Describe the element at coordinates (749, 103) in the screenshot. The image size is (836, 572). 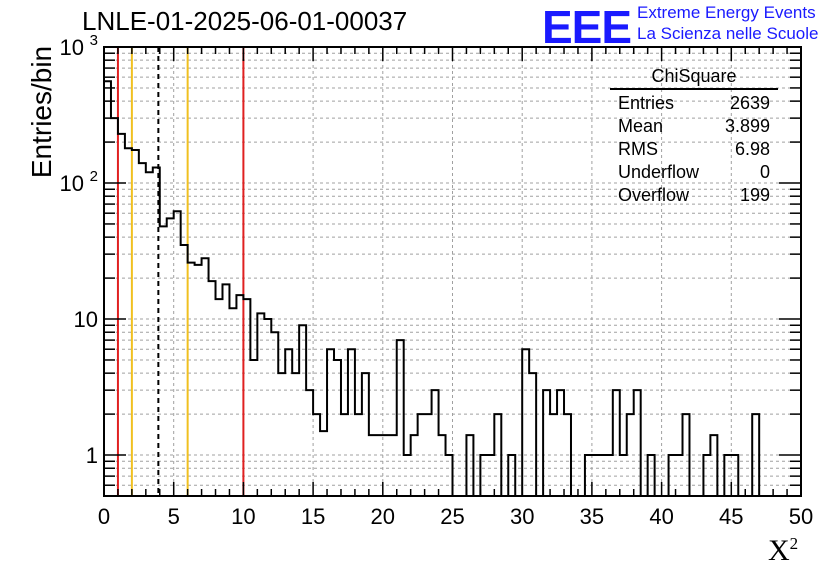
I see `stats-value: 2639` at that location.